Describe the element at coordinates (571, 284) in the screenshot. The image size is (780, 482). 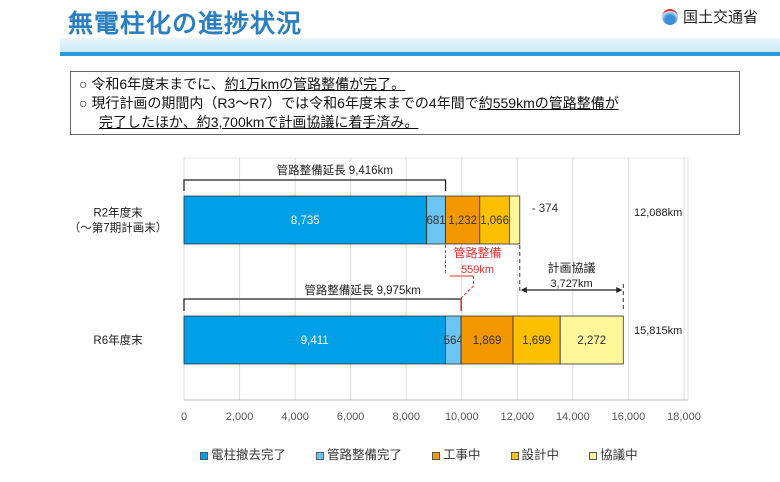
I see `plan-value: 3,727km` at that location.